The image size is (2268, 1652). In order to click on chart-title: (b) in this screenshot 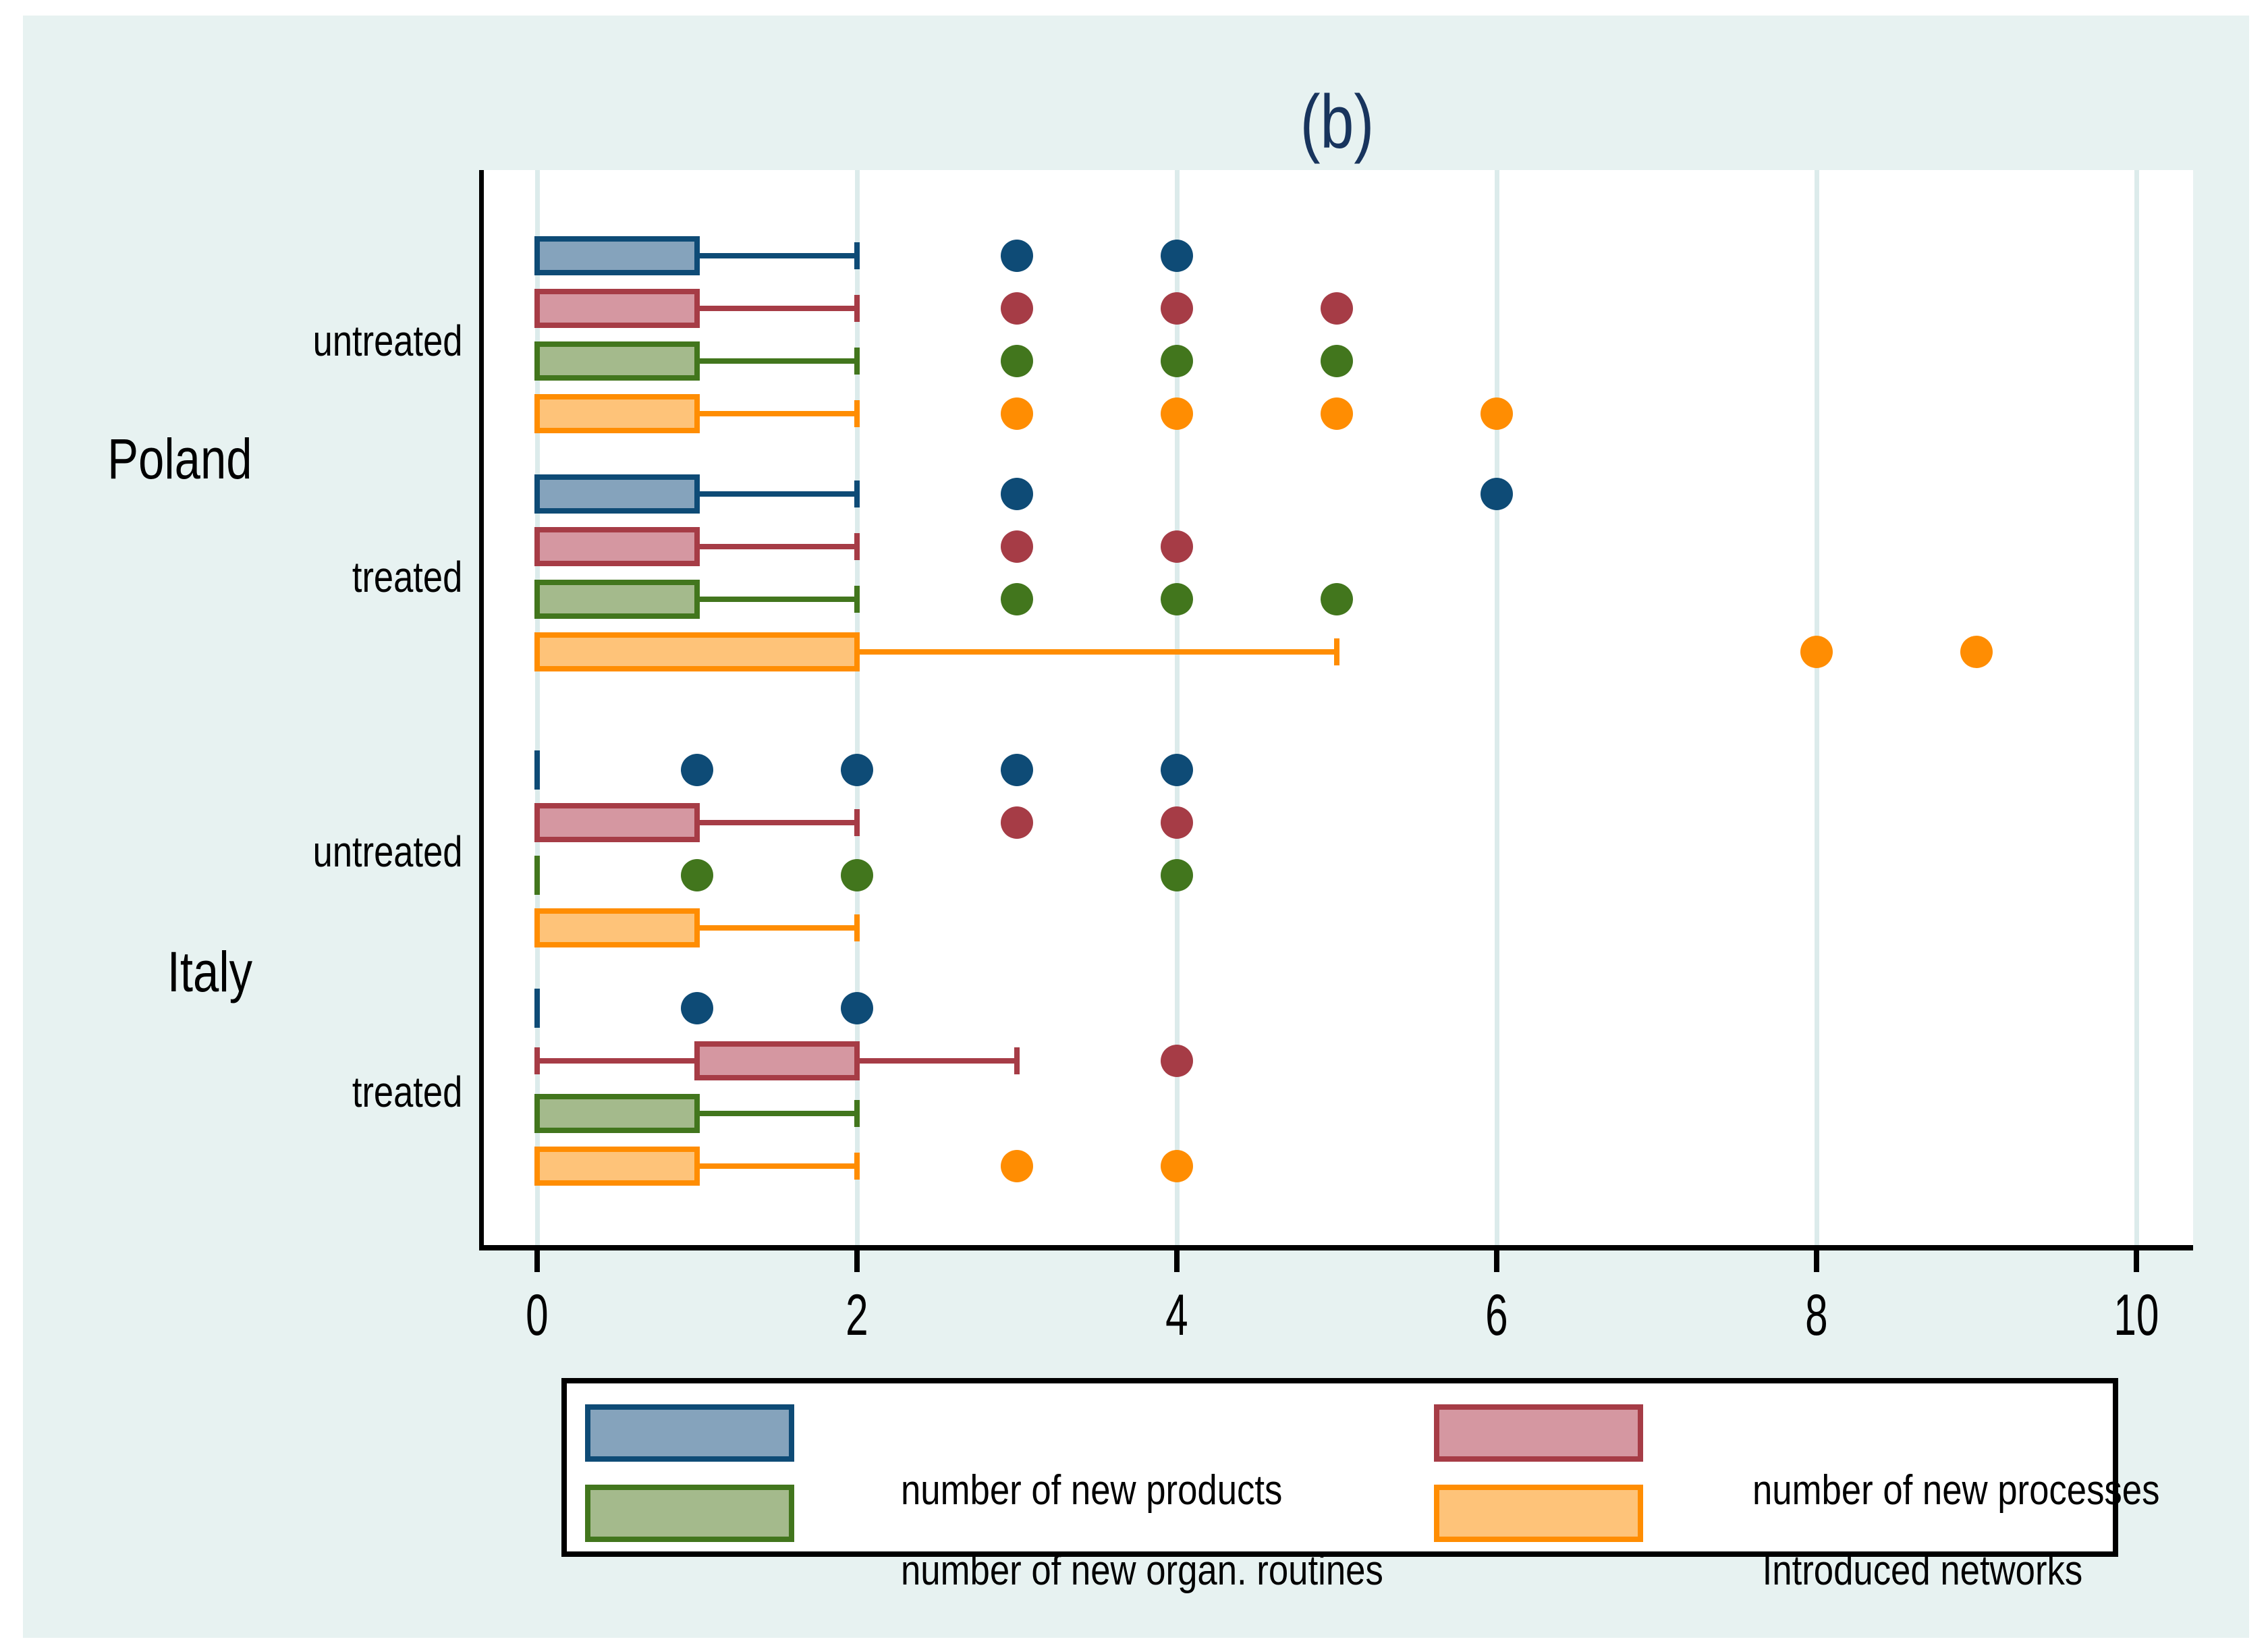, I will do `click(1336, 122)`.